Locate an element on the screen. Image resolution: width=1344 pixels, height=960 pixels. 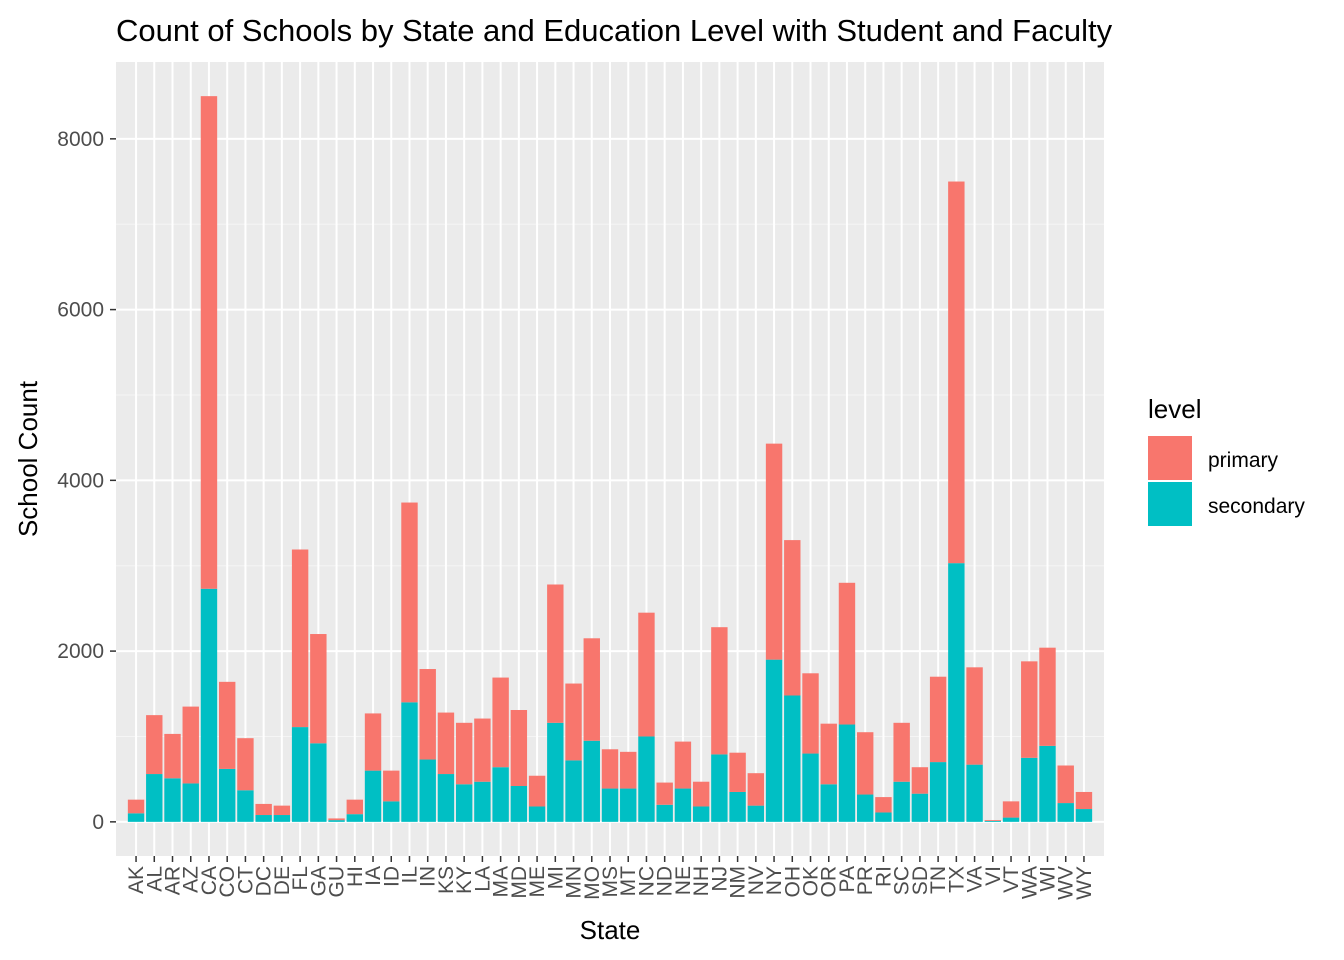
x-tick-label-RI: RI is located at coordinates (883, 876).